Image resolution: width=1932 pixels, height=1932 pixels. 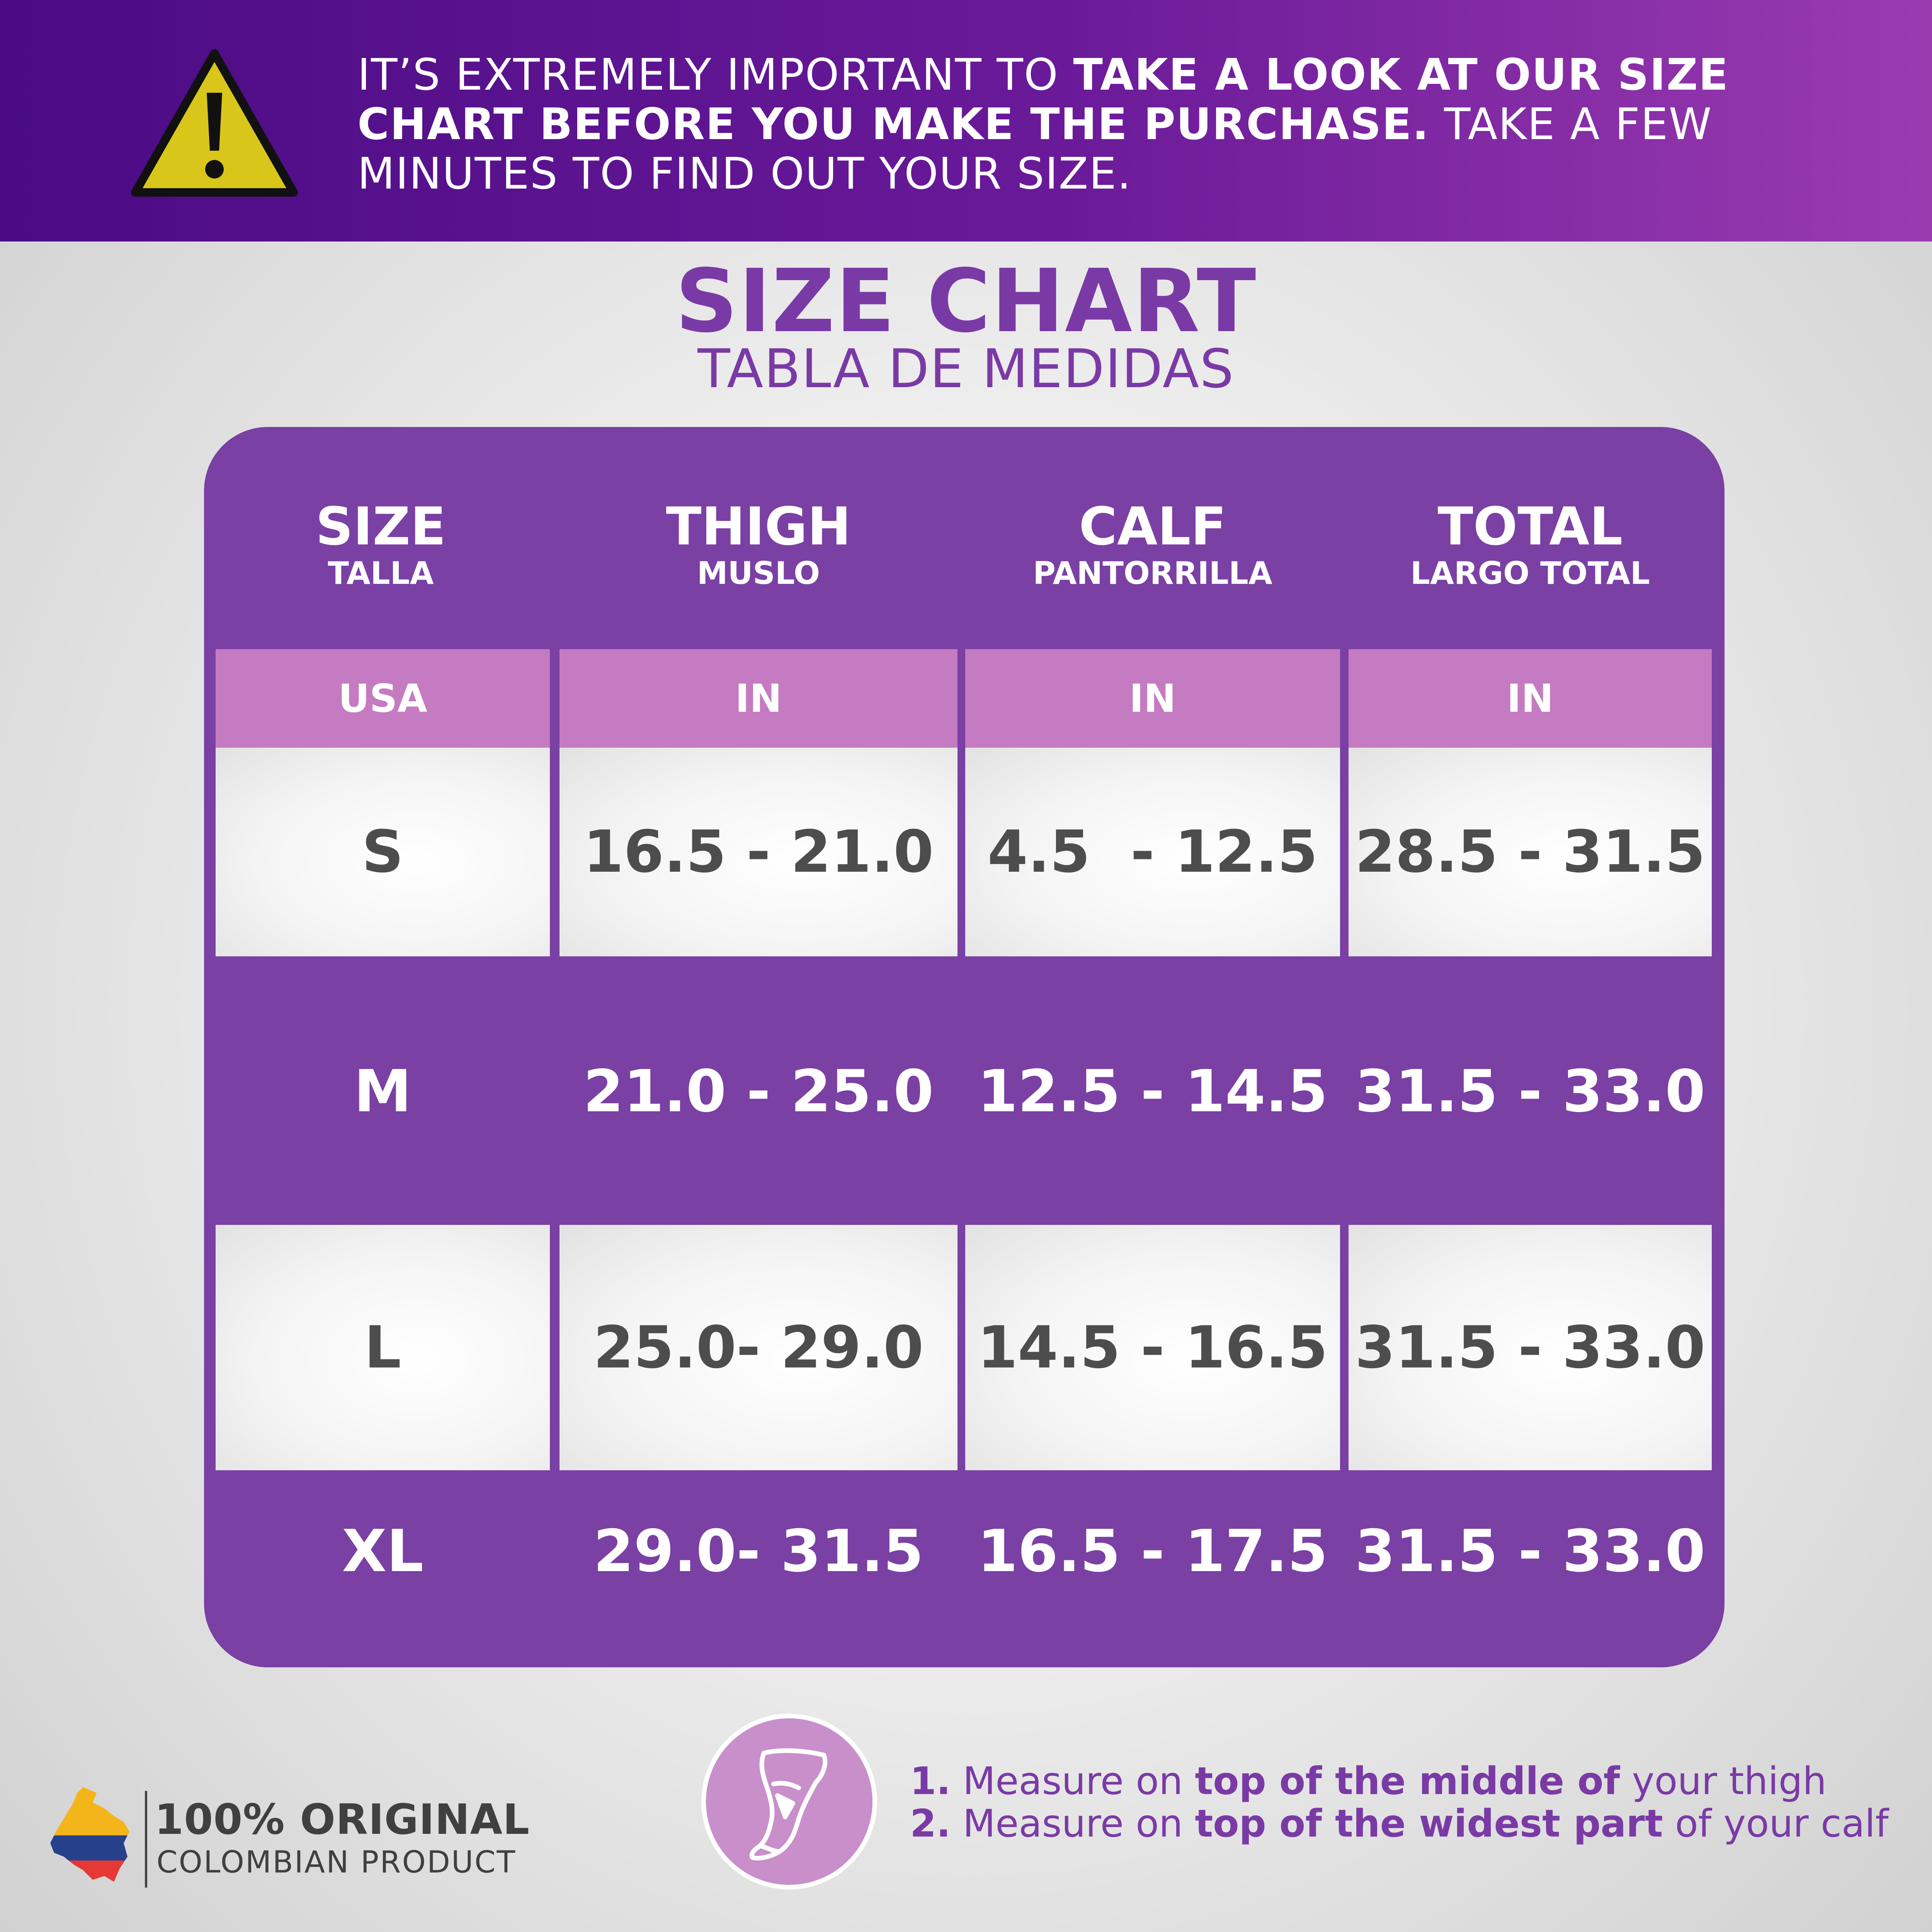 I want to click on col-header-total-es: LARGO TOTAL, so click(x=1530, y=573).